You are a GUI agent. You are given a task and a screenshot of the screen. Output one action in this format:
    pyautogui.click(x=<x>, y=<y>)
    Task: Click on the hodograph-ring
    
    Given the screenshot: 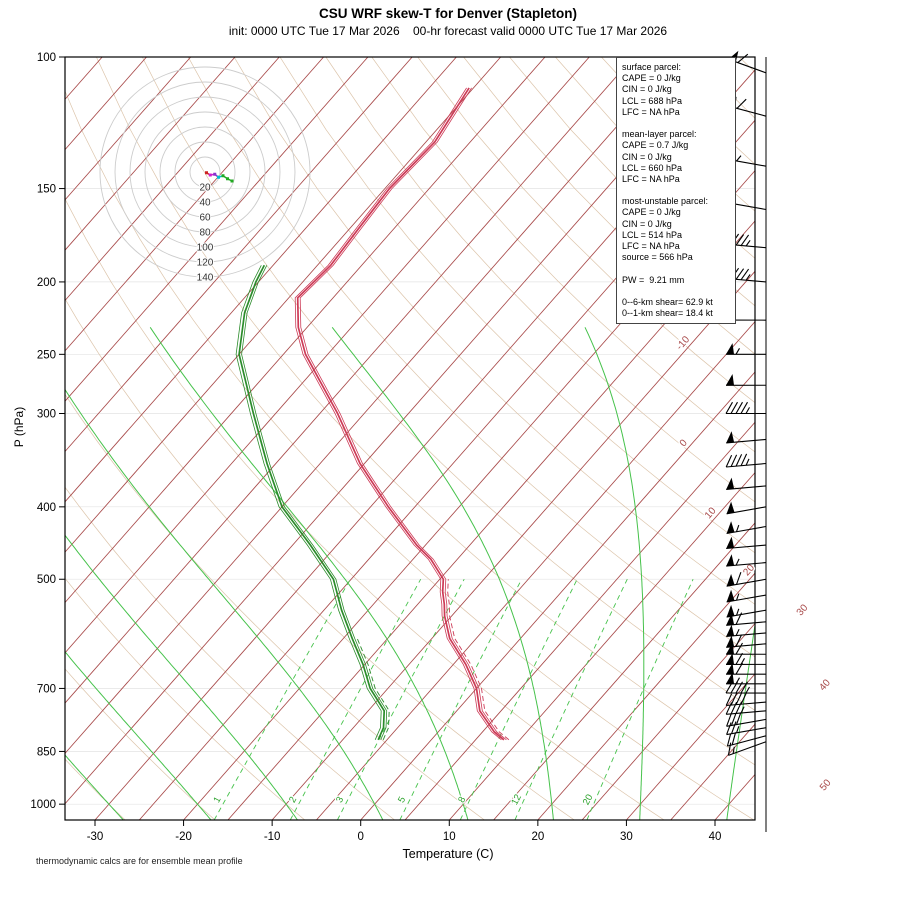 What is the action you would take?
    pyautogui.click(x=205, y=172)
    